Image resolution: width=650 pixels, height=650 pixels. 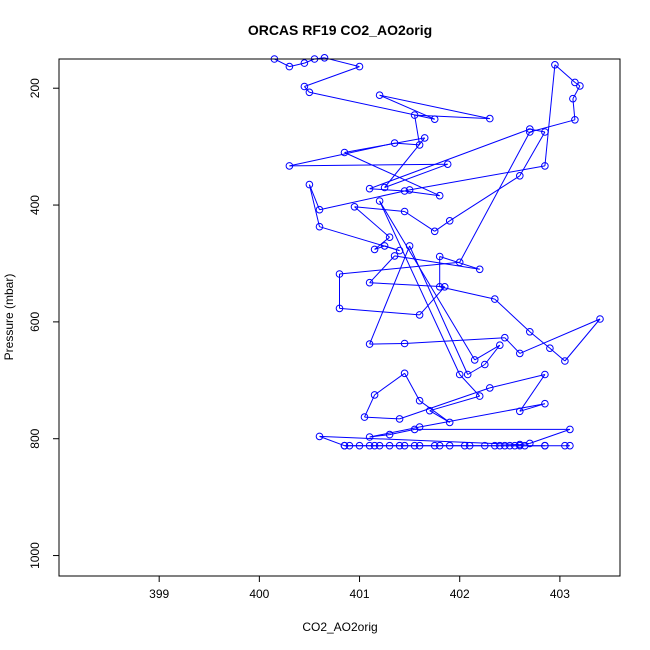 What do you see at coordinates (9, 317) in the screenshot?
I see `y-axis-label: Pressure (mbar)` at bounding box center [9, 317].